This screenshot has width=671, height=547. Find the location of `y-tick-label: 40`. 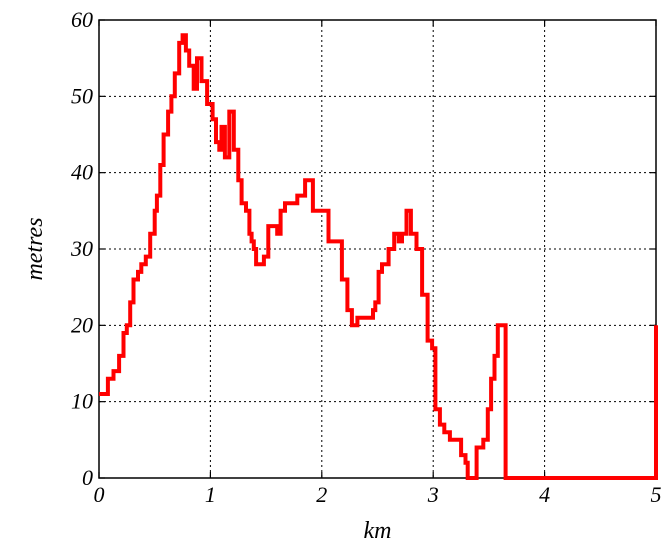

y-tick-label: 40 is located at coordinates (82, 172).